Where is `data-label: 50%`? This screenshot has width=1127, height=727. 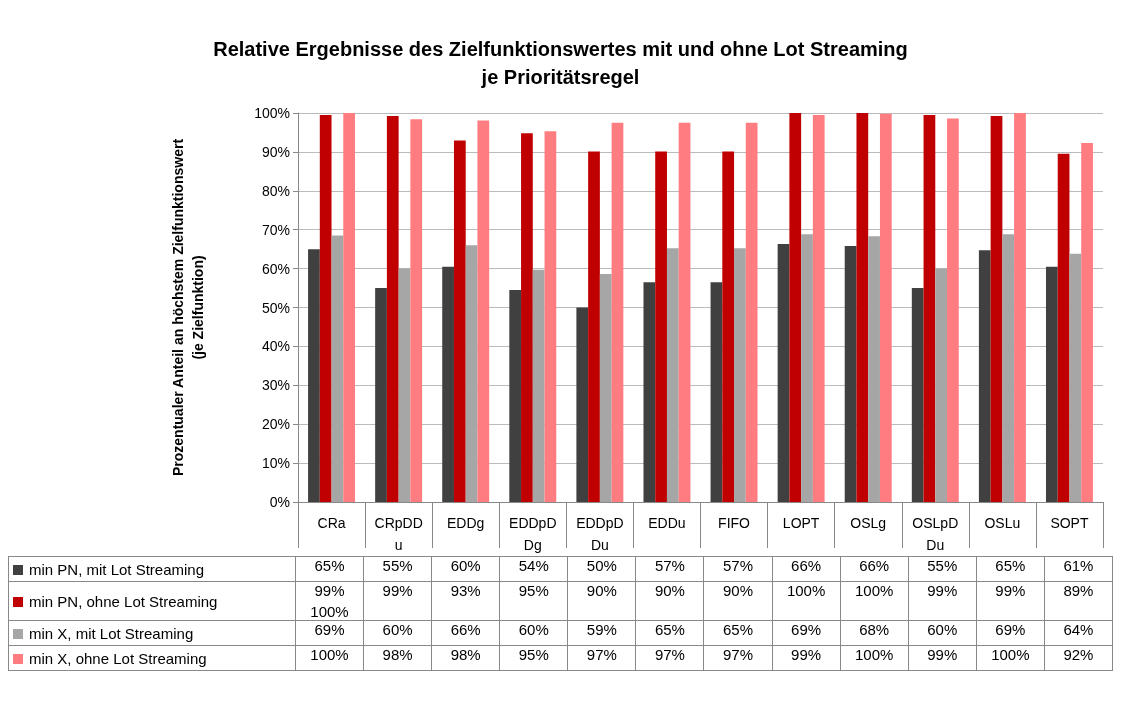 data-label: 50% is located at coordinates (601, 565).